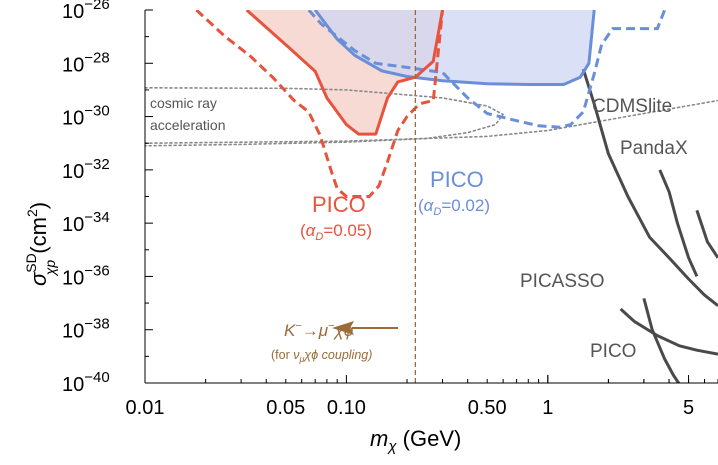 This screenshot has height=465, width=718. Describe the element at coordinates (457, 179) in the screenshot. I see `pico-blue-title: PICO` at that location.